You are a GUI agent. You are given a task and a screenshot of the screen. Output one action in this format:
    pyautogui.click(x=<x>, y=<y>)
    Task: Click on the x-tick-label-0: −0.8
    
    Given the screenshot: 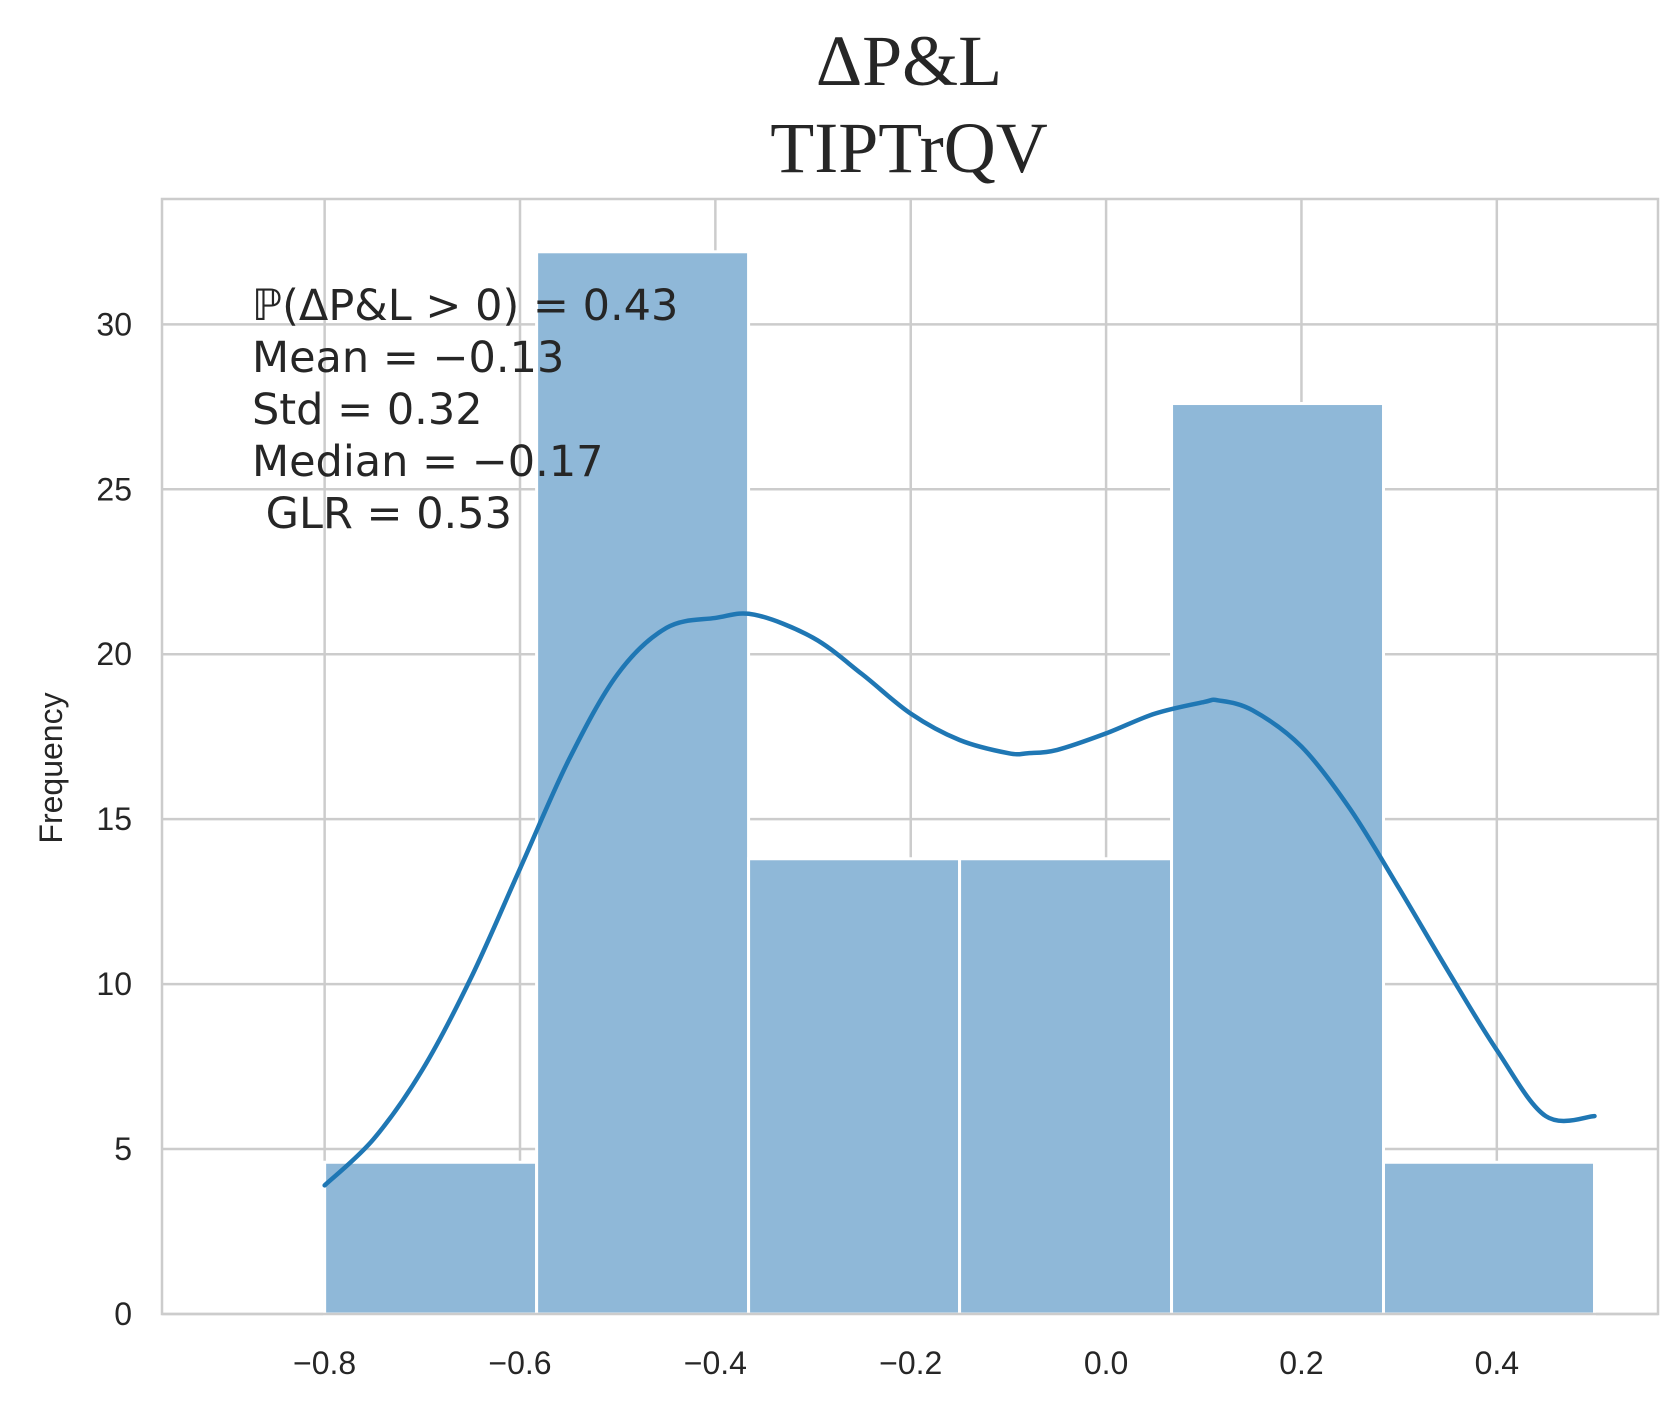 What is the action you would take?
    pyautogui.click(x=324, y=1363)
    